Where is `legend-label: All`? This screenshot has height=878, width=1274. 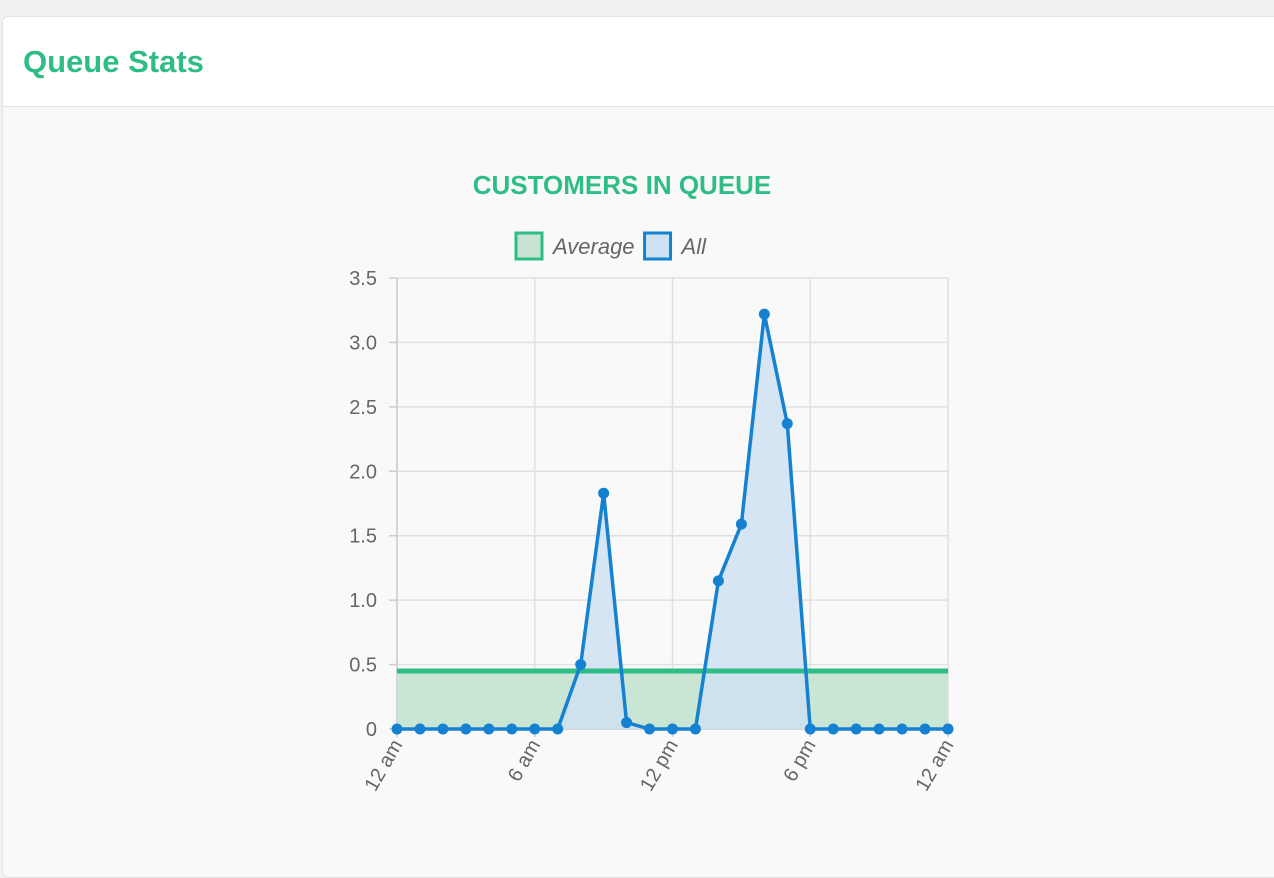
legend-label: All is located at coordinates (694, 246).